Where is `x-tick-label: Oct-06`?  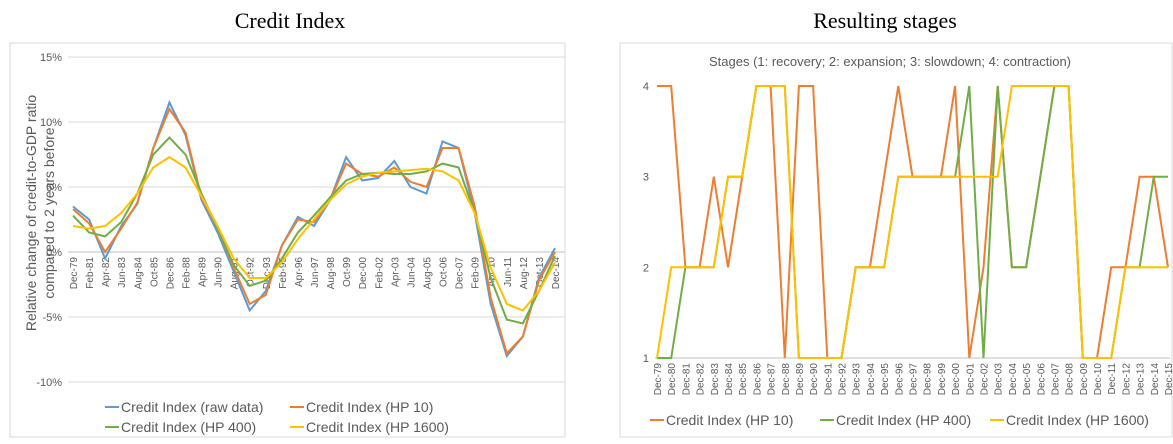 x-tick-label: Oct-06 is located at coordinates (444, 272).